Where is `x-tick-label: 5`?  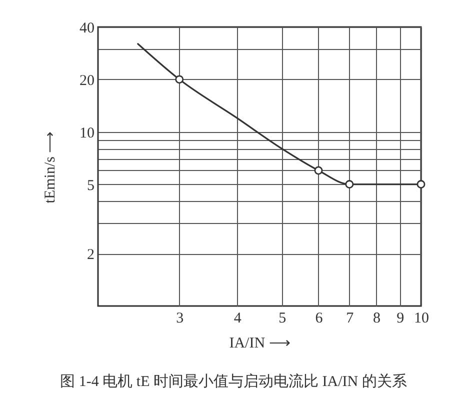
x-tick-label: 5 is located at coordinates (282, 318).